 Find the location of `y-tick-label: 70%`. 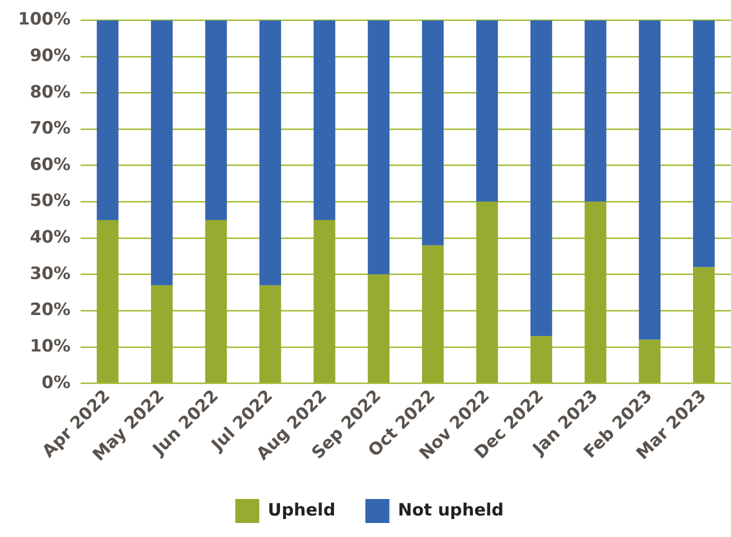

y-tick-label: 70% is located at coordinates (50, 128).